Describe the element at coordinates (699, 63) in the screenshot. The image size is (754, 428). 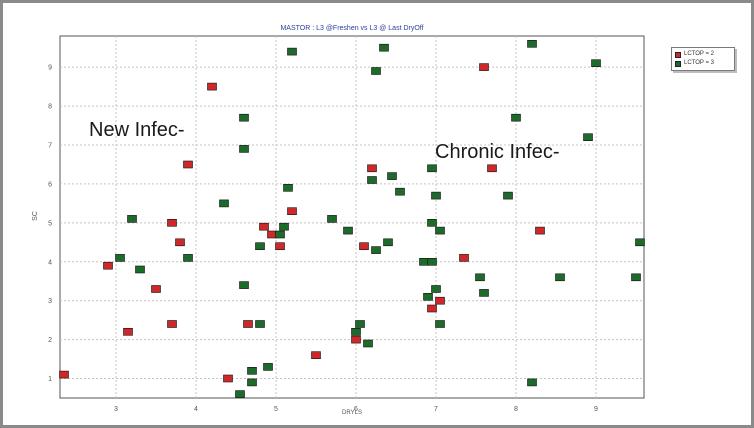
I see `legend-label: LCTOP = 3` at that location.